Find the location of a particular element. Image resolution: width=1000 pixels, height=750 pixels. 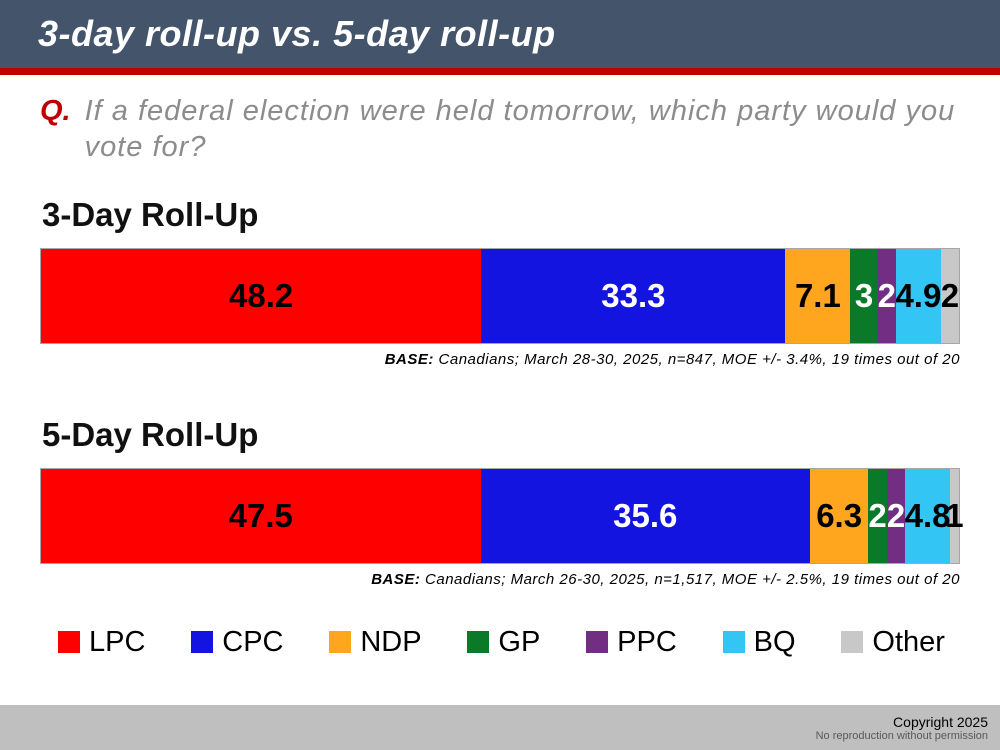

bar-segment-value: 3 is located at coordinates (864, 295).